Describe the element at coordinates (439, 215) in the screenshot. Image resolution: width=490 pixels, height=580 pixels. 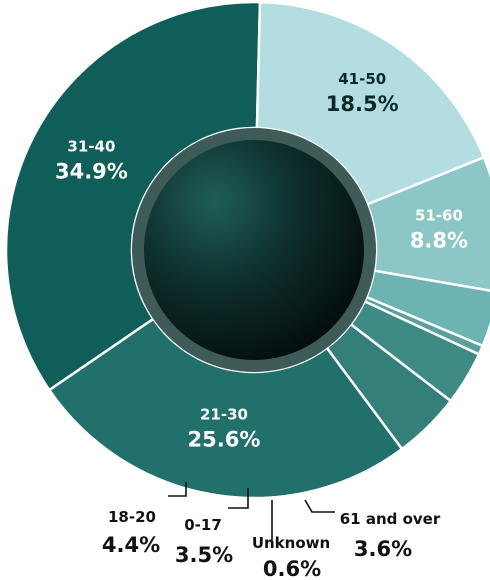
I see `slice-label-51-60: 51-60` at that location.